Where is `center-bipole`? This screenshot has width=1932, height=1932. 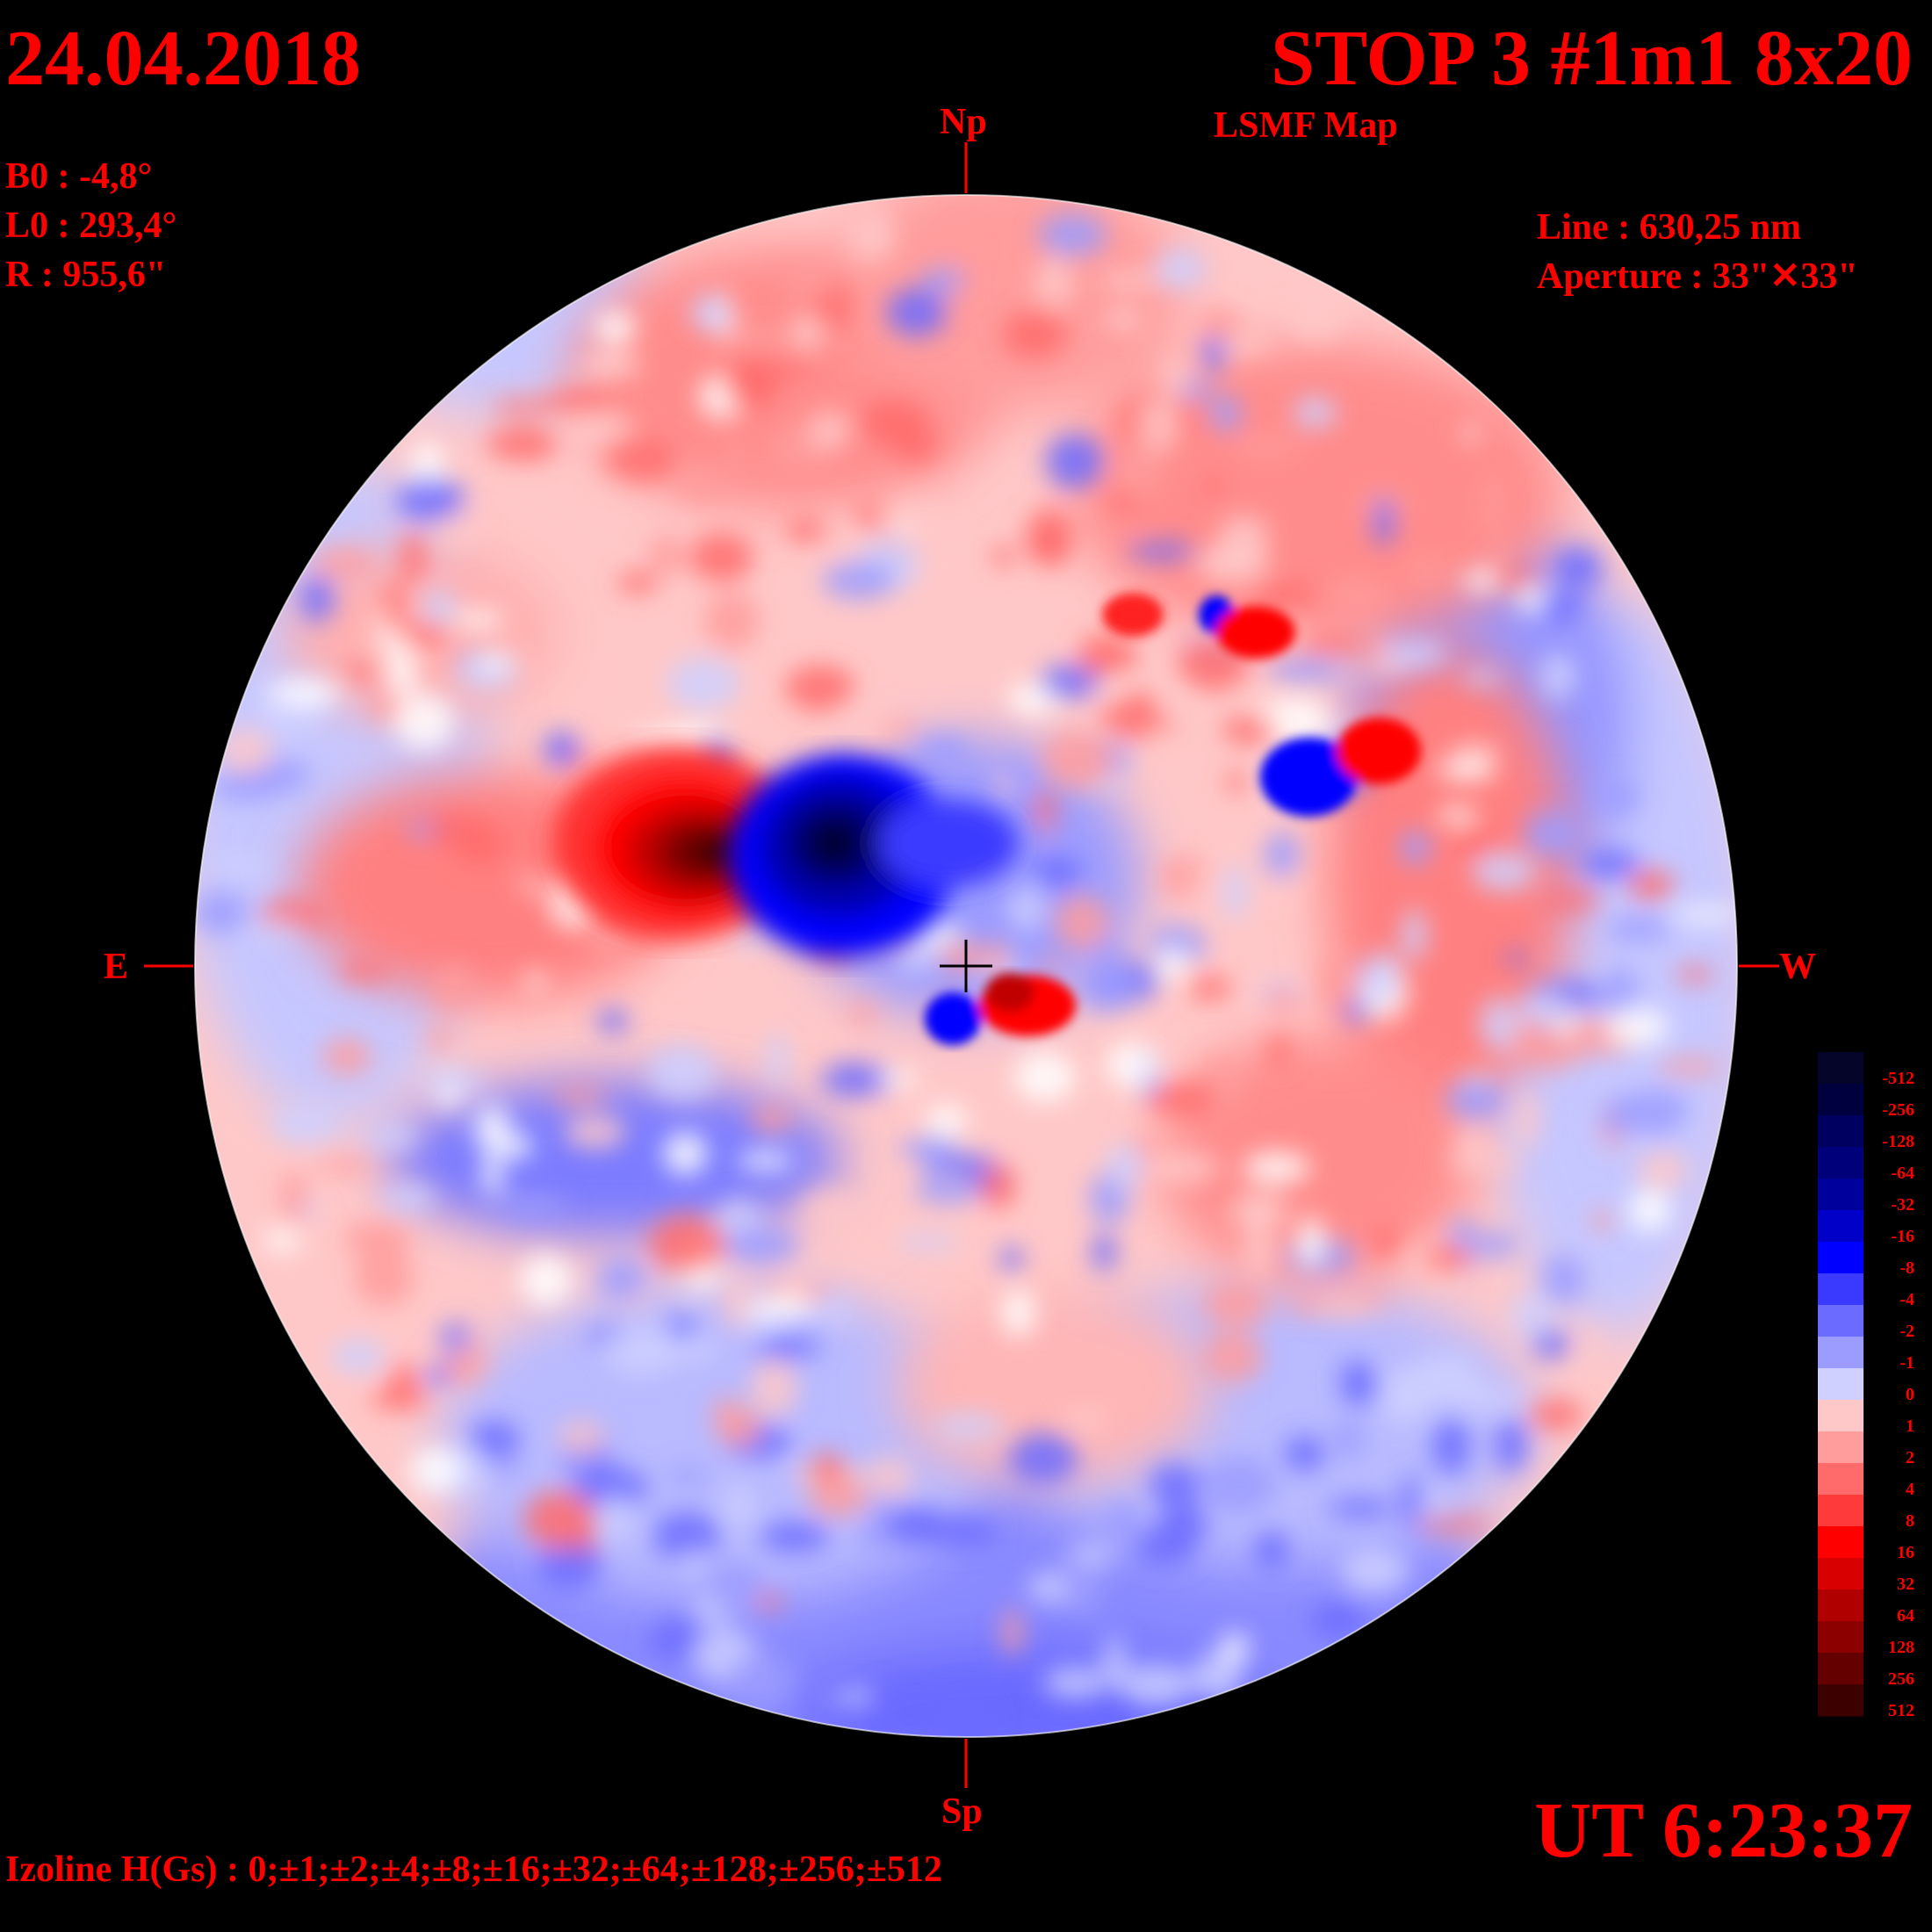 center-bipole is located at coordinates (1001, 1009).